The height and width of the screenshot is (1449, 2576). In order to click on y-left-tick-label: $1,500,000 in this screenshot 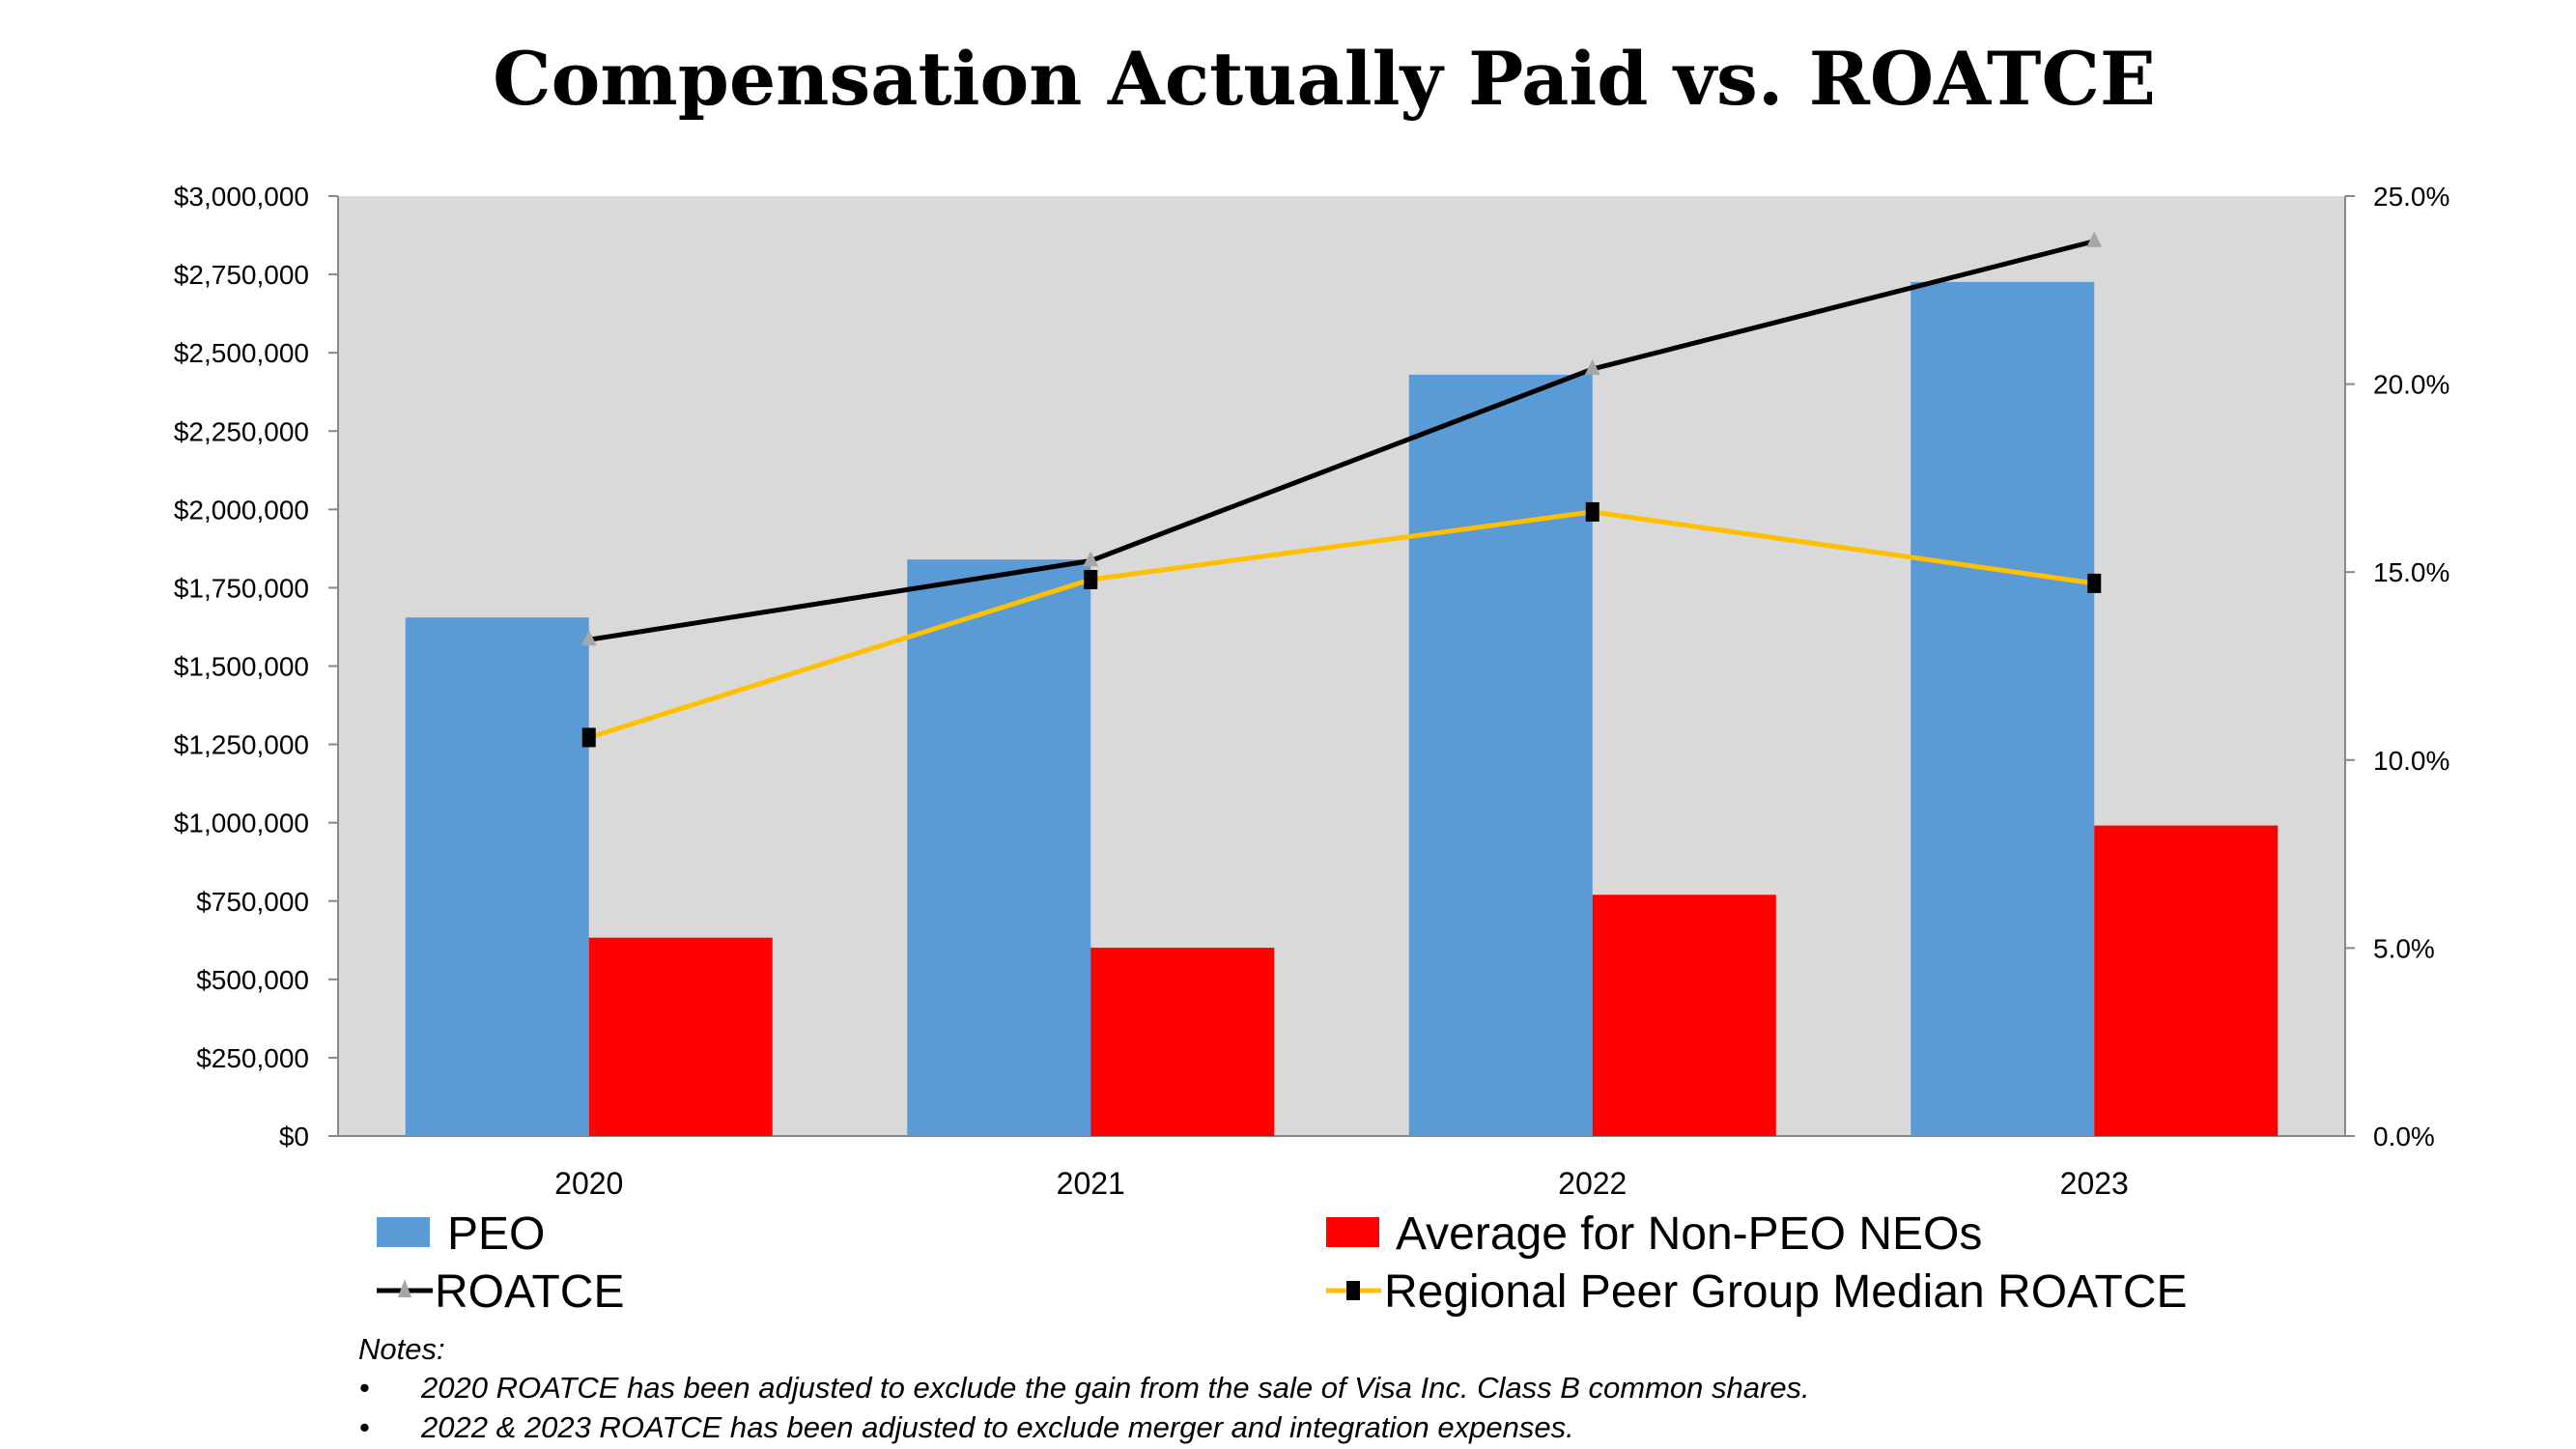, I will do `click(241, 667)`.